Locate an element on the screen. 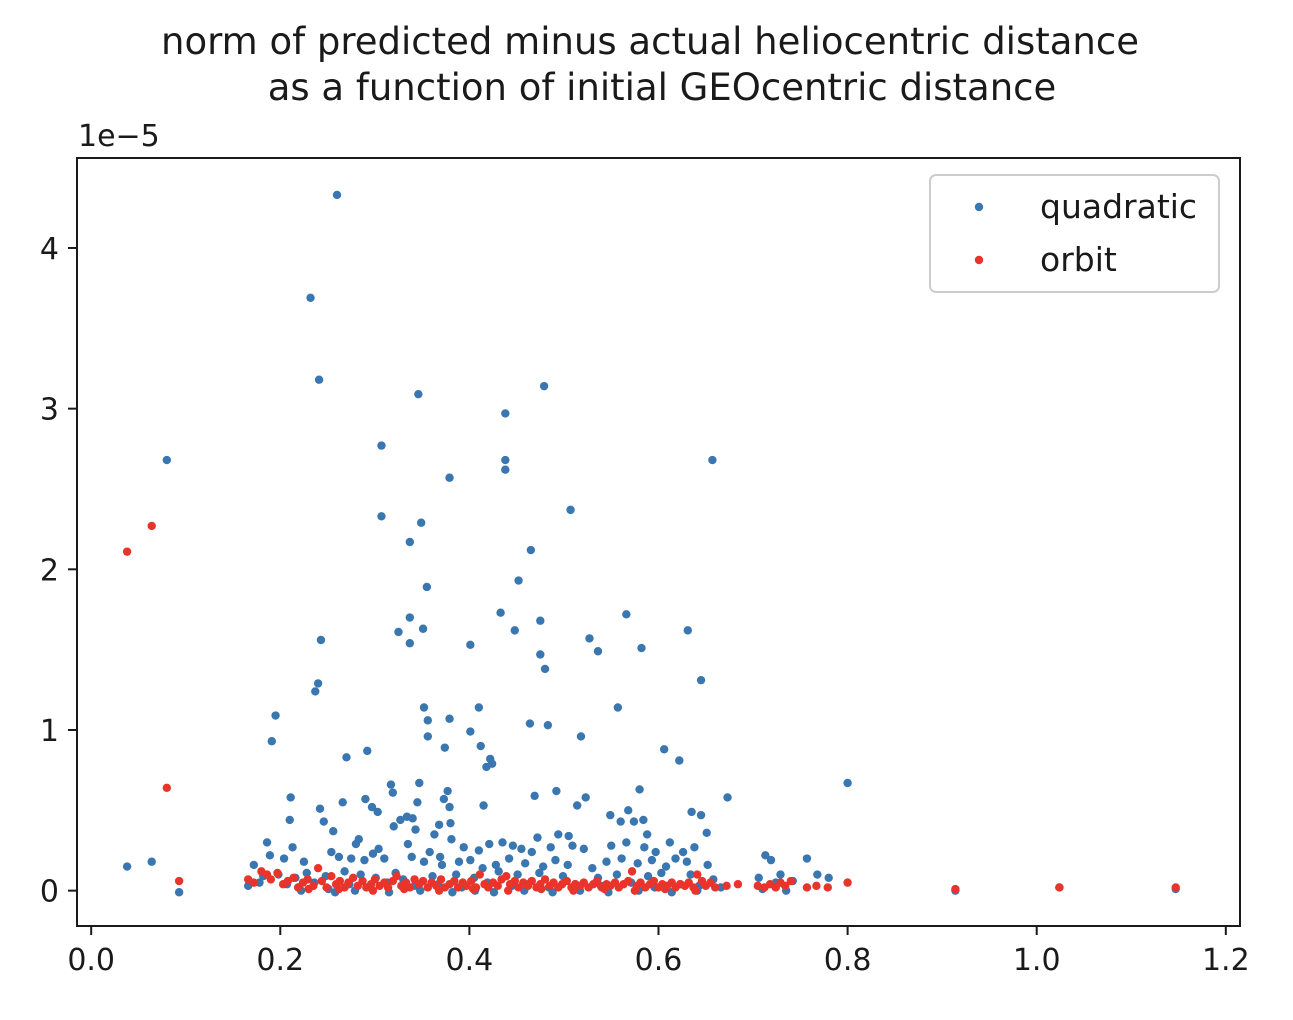 The image size is (1293, 1020). legend-marker-orbit is located at coordinates (979, 260).